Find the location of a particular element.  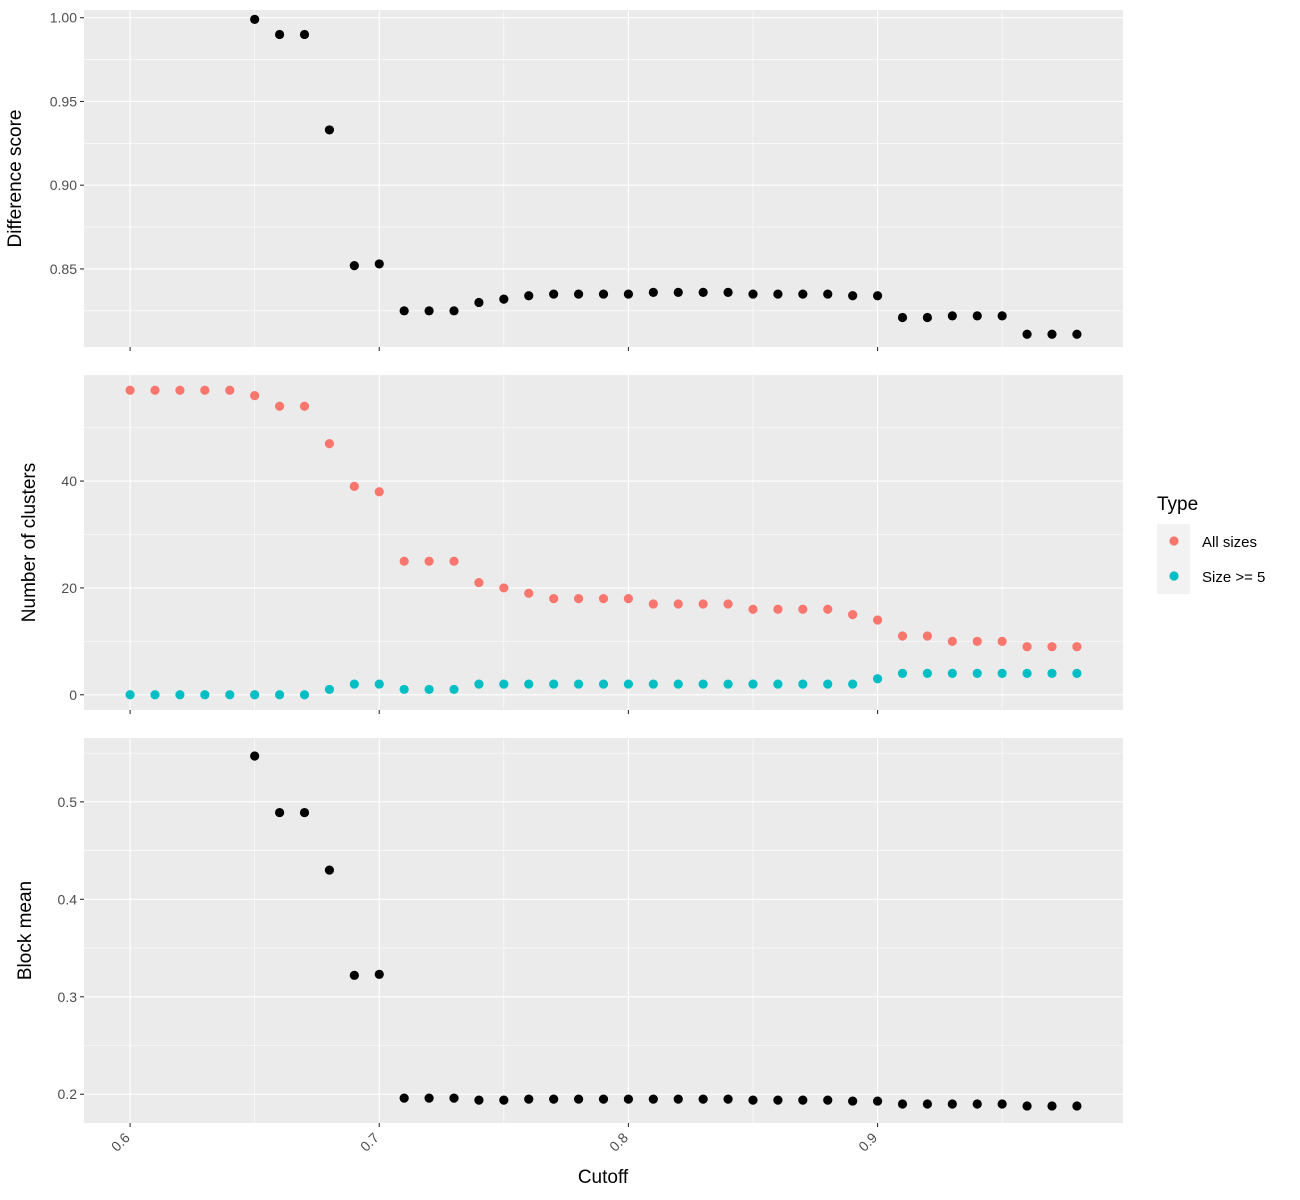

y-tick-label: 0.85 is located at coordinates (63, 269).